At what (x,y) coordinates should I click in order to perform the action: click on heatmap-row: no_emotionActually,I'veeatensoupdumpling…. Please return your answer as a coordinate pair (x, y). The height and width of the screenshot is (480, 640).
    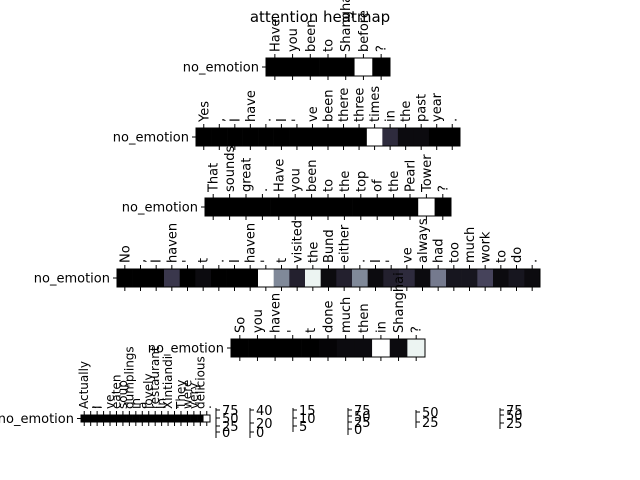
    Looking at the image, I should click on (107, 386).